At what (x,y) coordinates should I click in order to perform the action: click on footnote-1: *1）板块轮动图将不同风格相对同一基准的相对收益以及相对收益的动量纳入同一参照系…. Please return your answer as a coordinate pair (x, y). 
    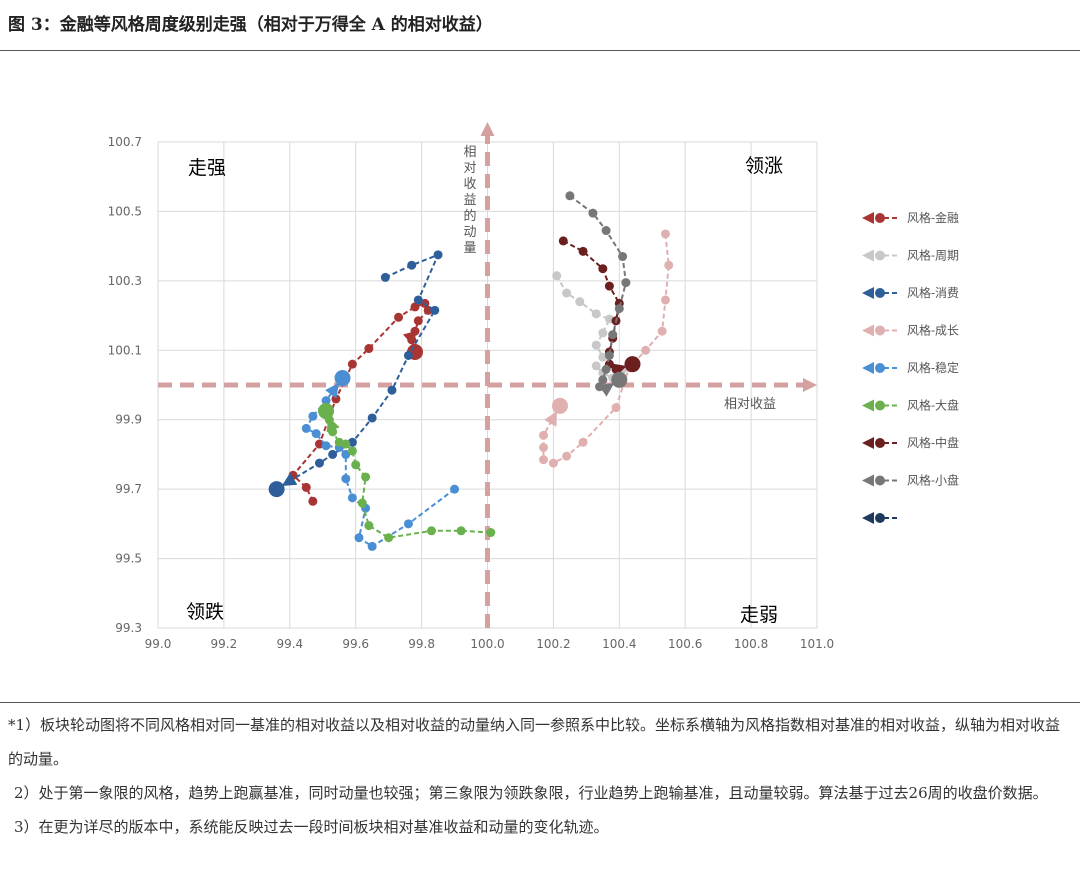
    Looking at the image, I should click on (534, 742).